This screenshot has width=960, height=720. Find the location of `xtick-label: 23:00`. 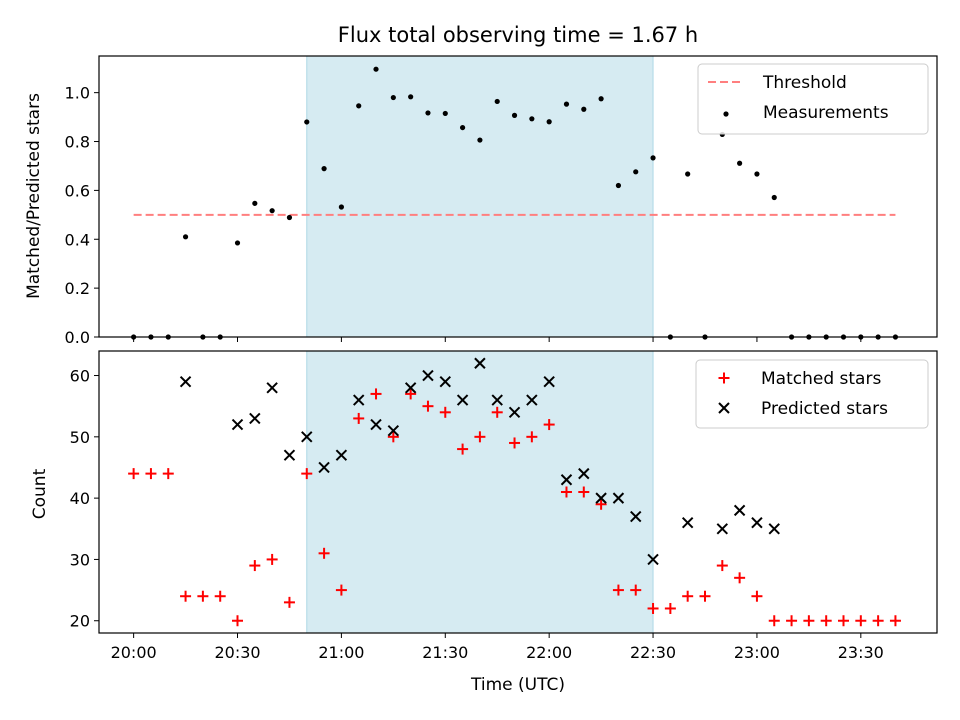

xtick-label: 23:00 is located at coordinates (757, 652).